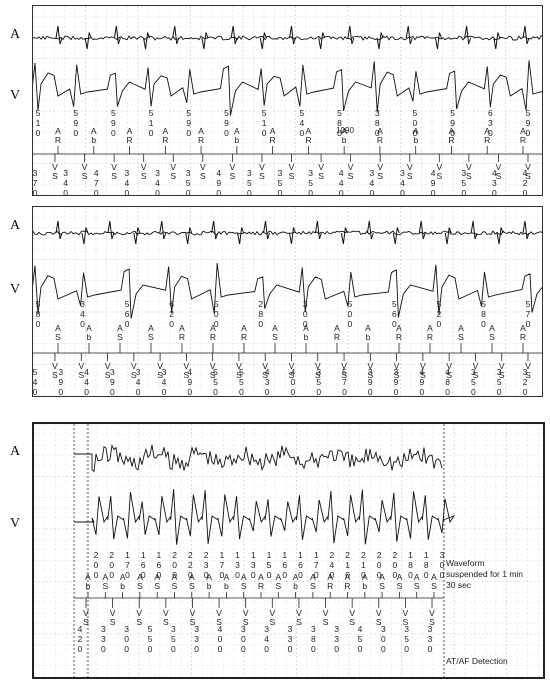 The width and height of the screenshot is (550, 681). I want to click on v-interval-label: 6, so click(143, 565).